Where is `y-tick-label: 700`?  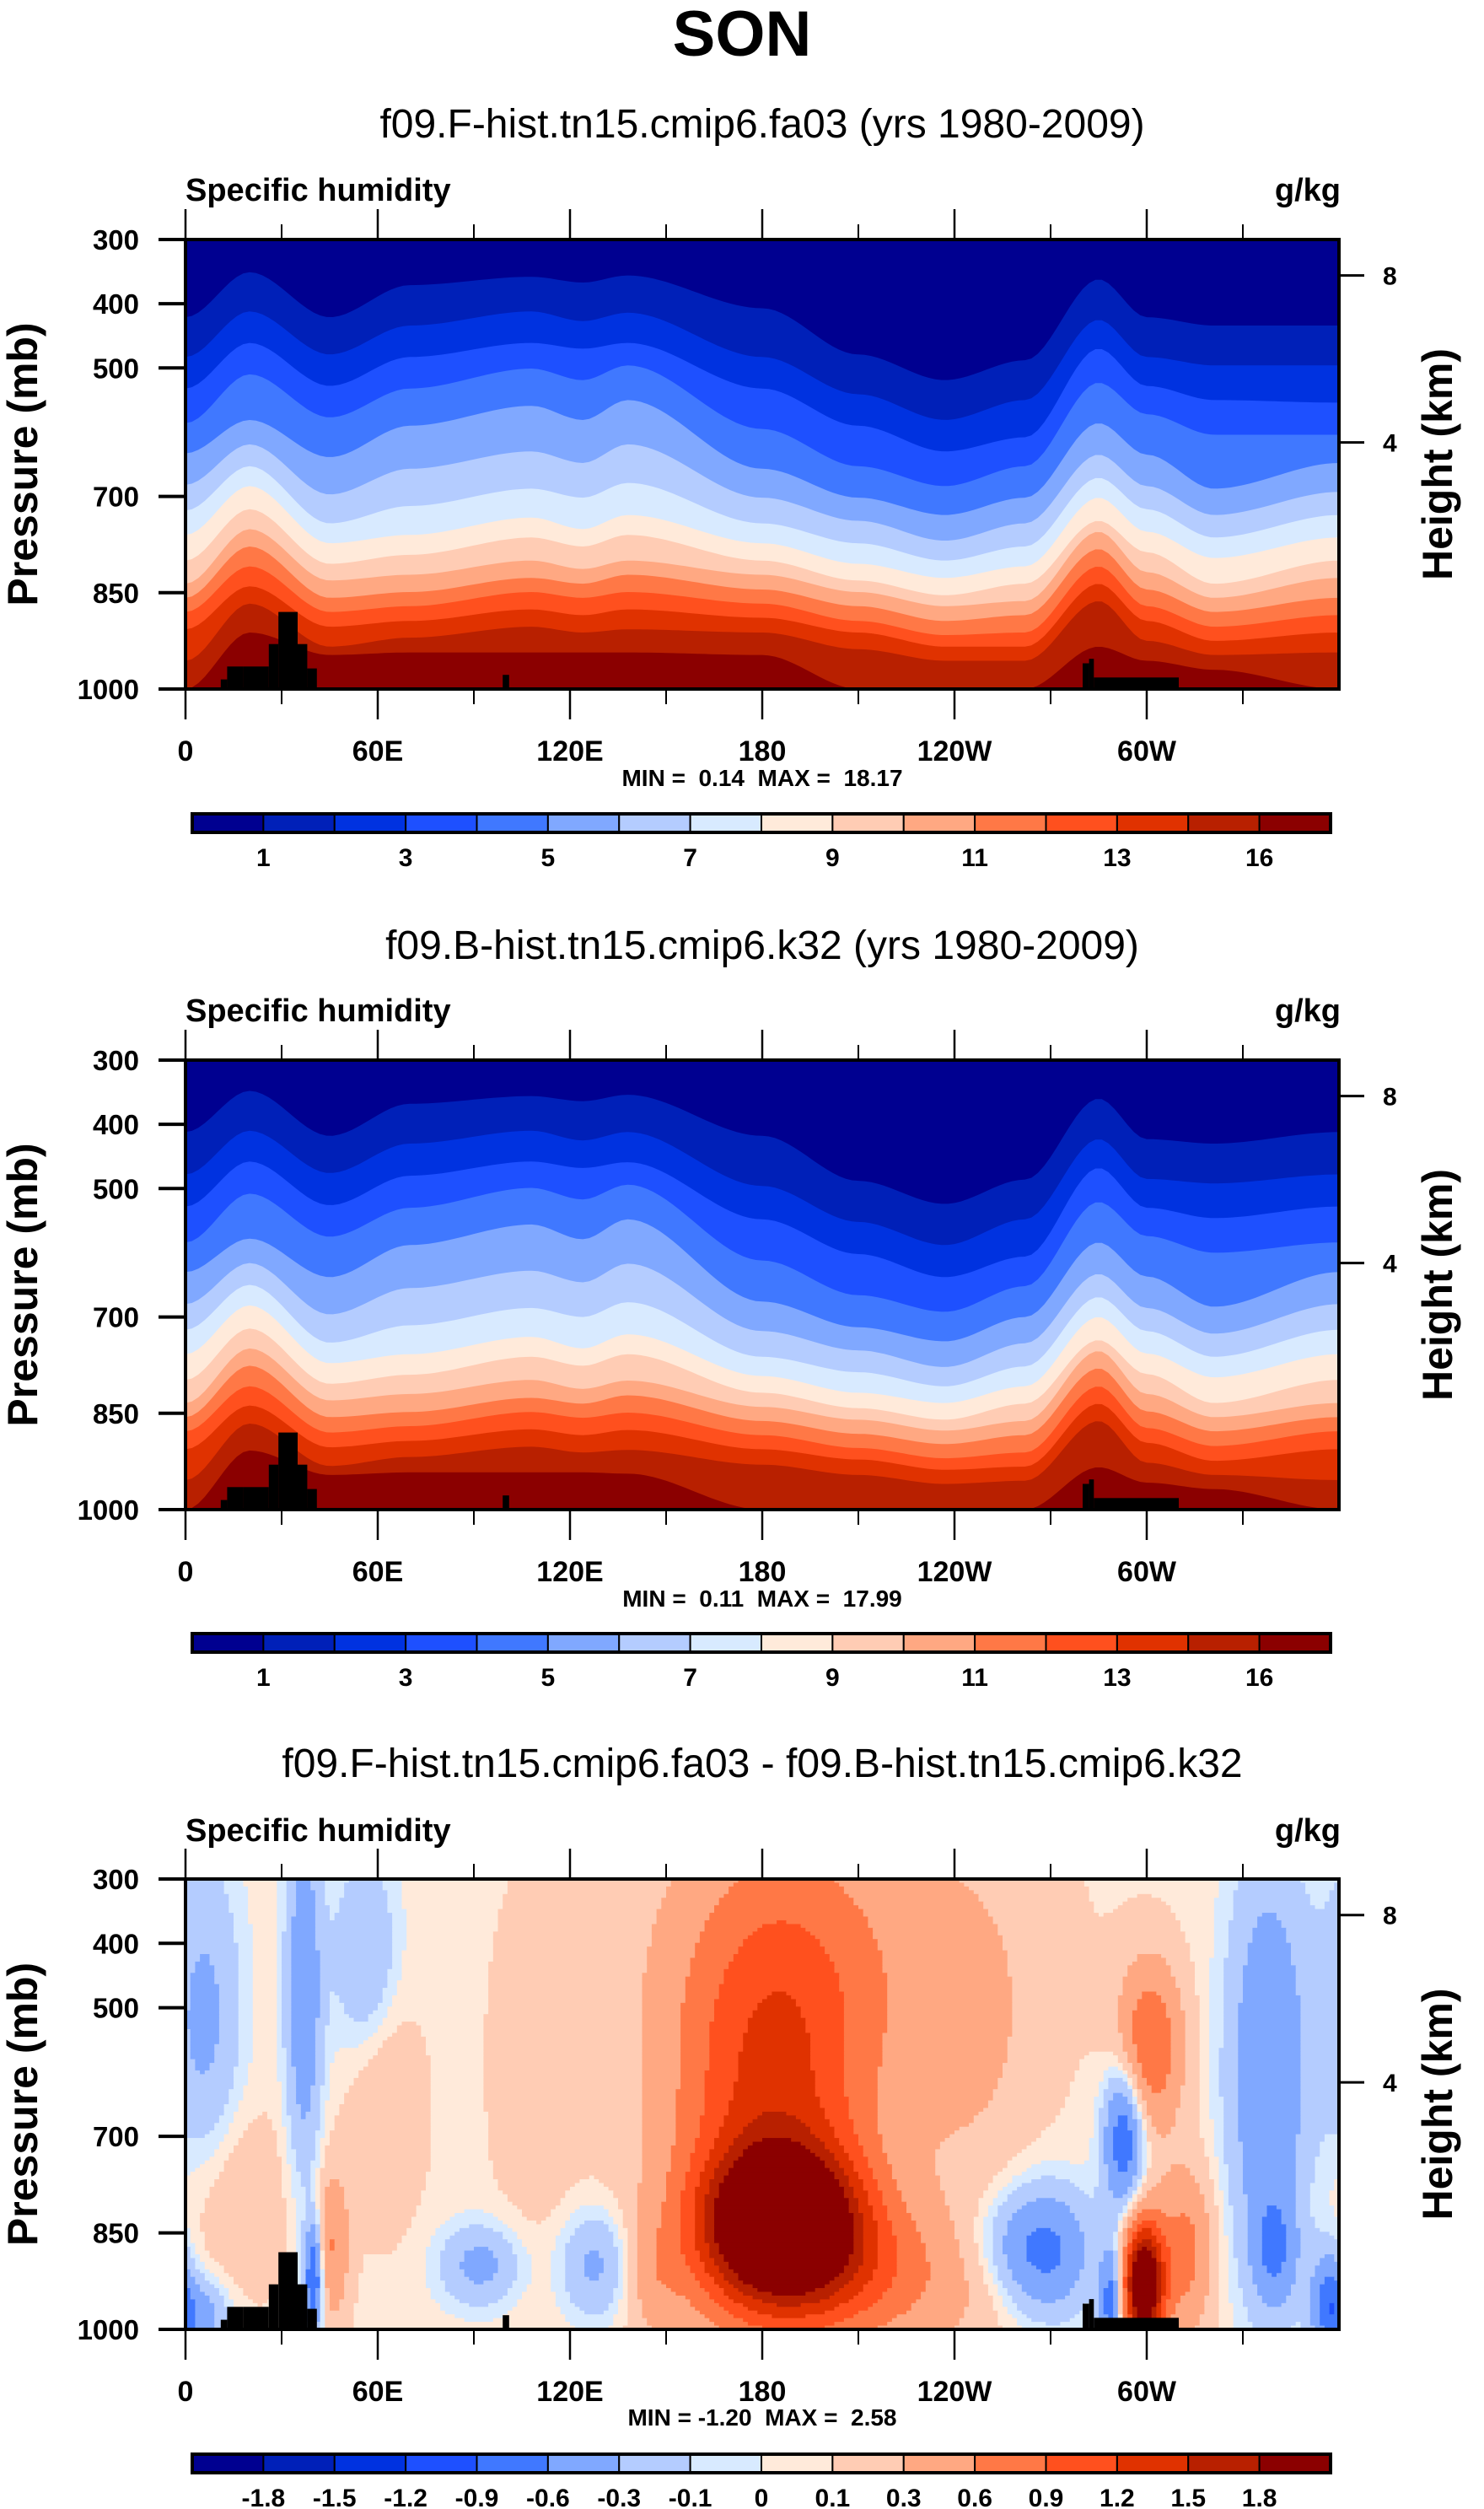 y-tick-label: 700 is located at coordinates (116, 497).